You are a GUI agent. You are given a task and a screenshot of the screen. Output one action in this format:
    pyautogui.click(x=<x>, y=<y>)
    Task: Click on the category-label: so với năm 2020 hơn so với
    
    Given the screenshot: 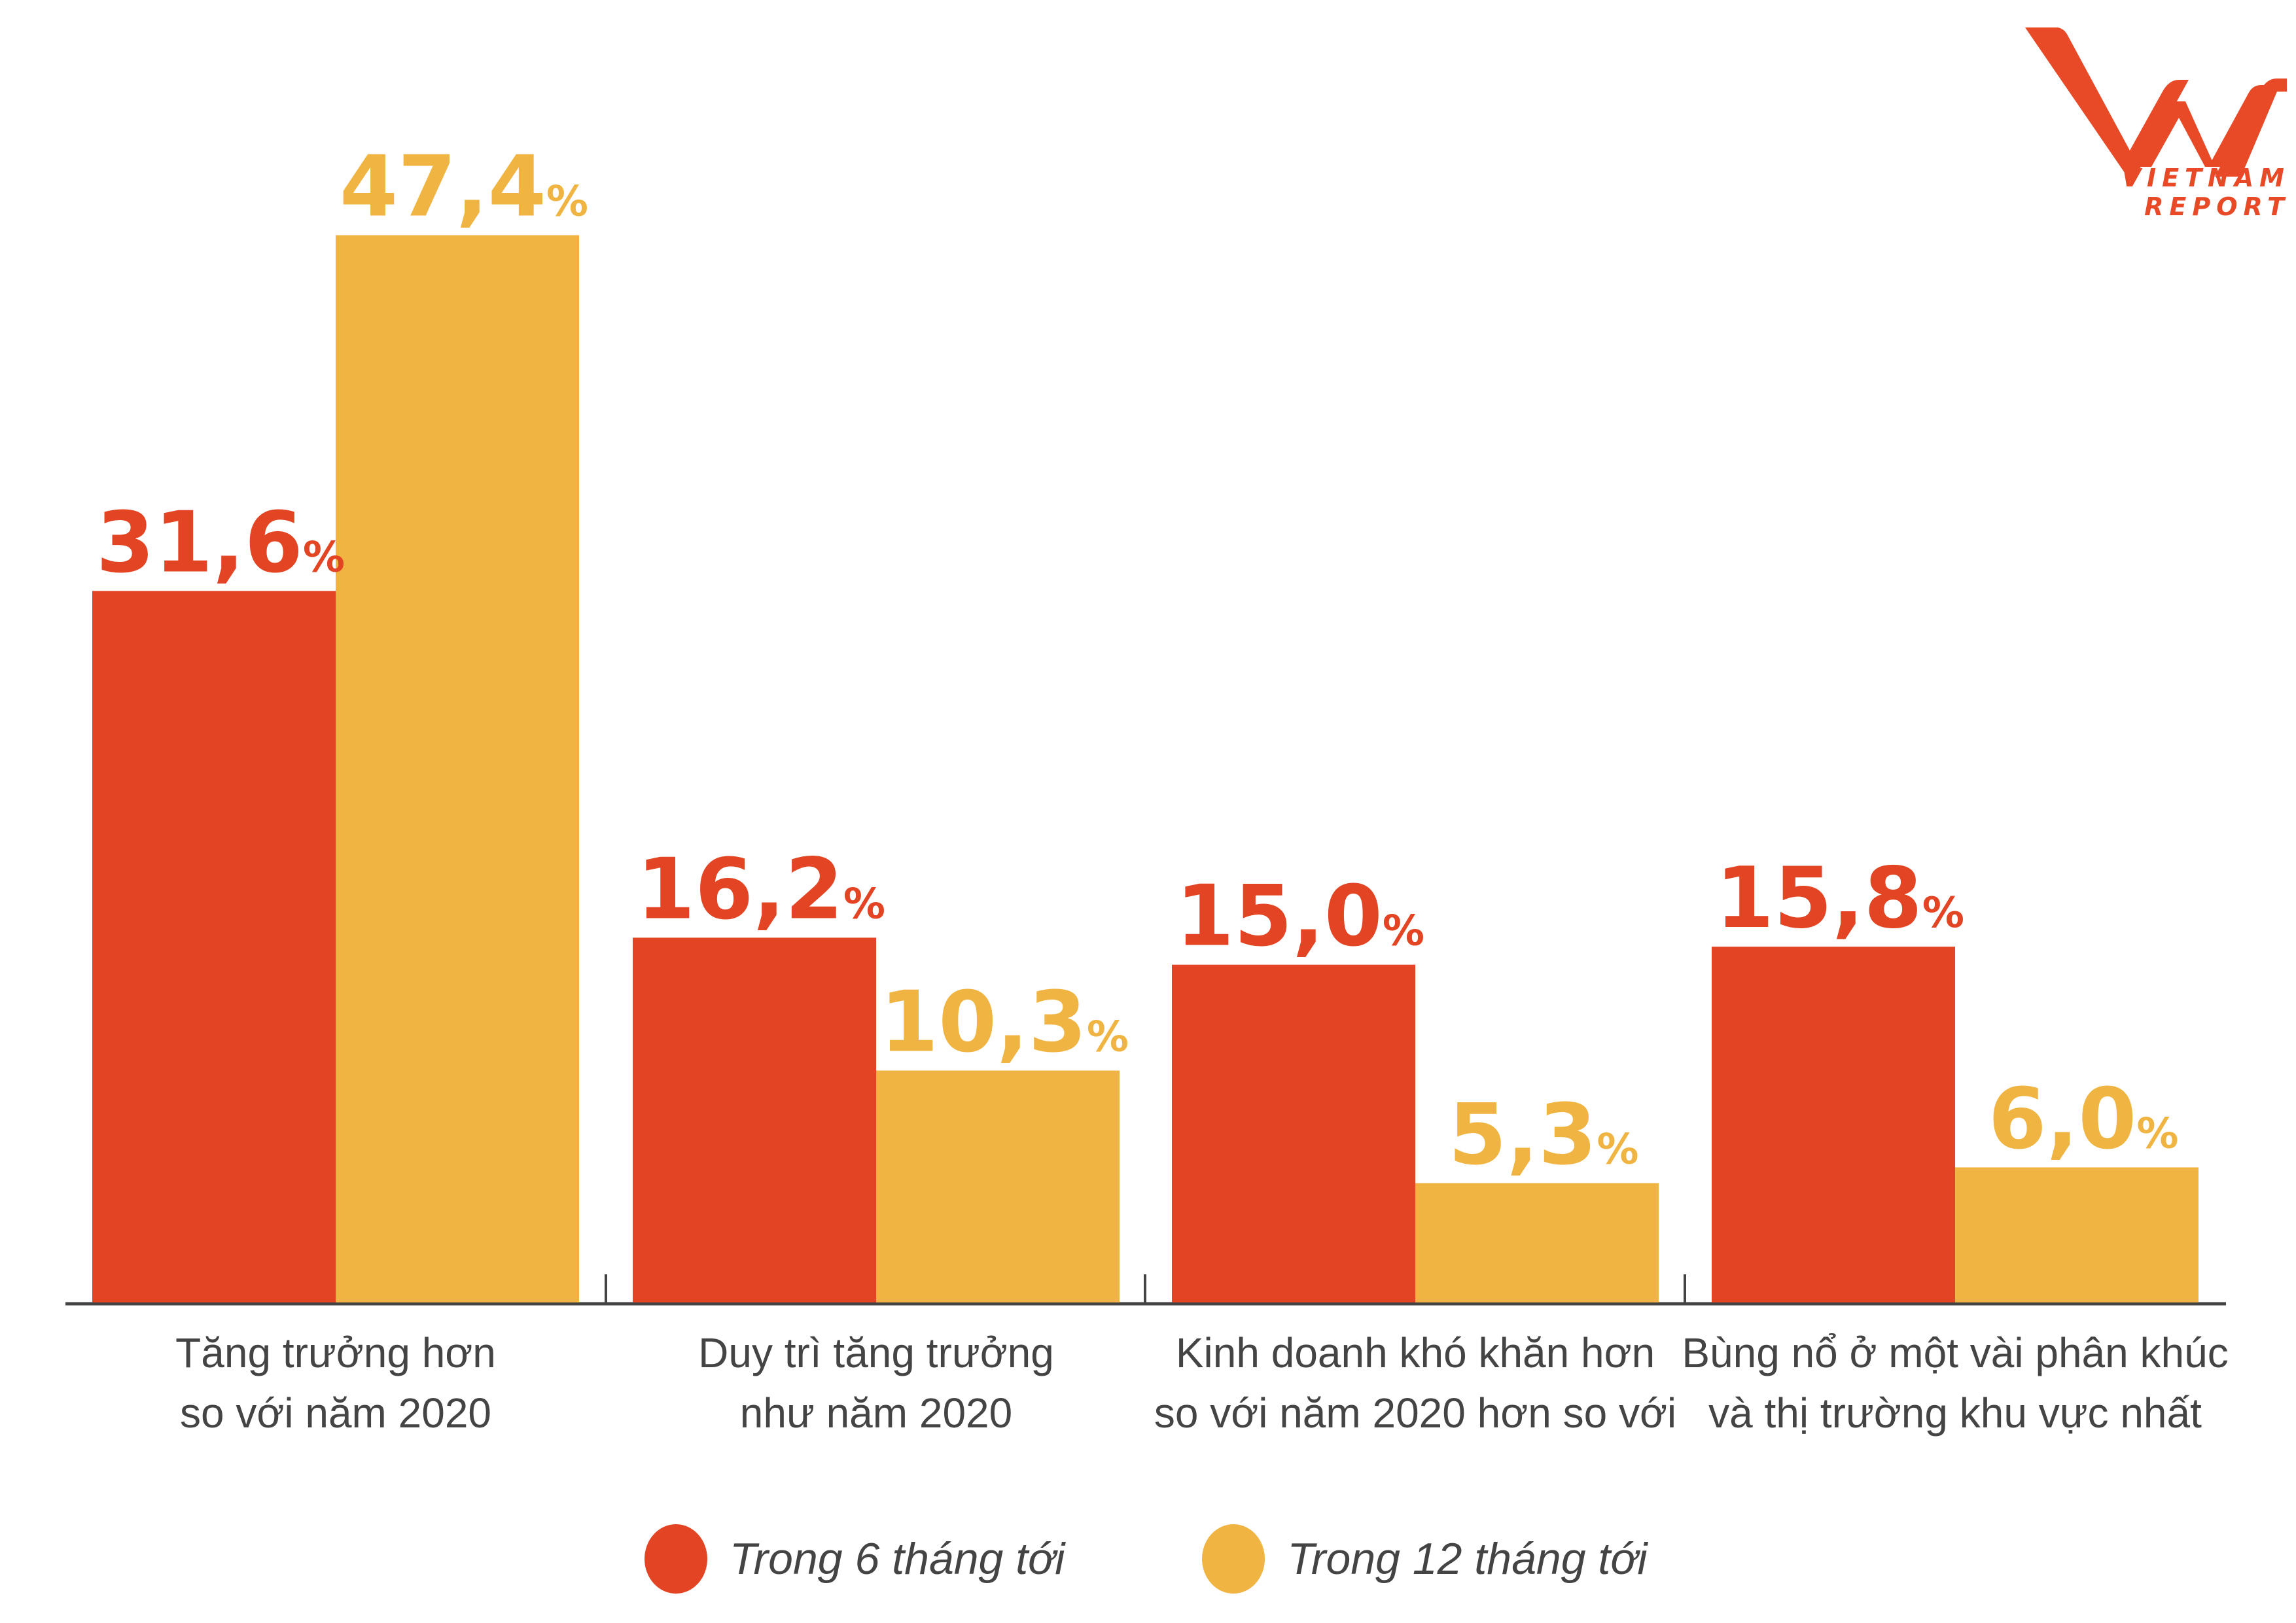 What is the action you would take?
    pyautogui.click(x=1415, y=1413)
    